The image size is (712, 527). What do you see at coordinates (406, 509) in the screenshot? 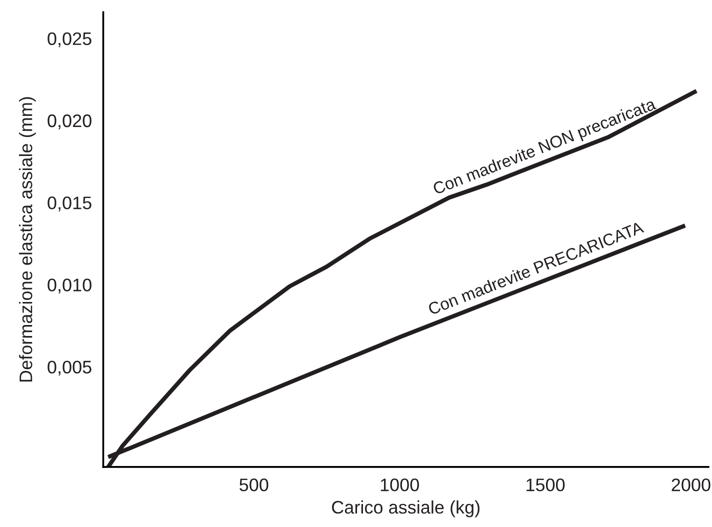
I see `x-axis-title: Carico assiale (kg)` at bounding box center [406, 509].